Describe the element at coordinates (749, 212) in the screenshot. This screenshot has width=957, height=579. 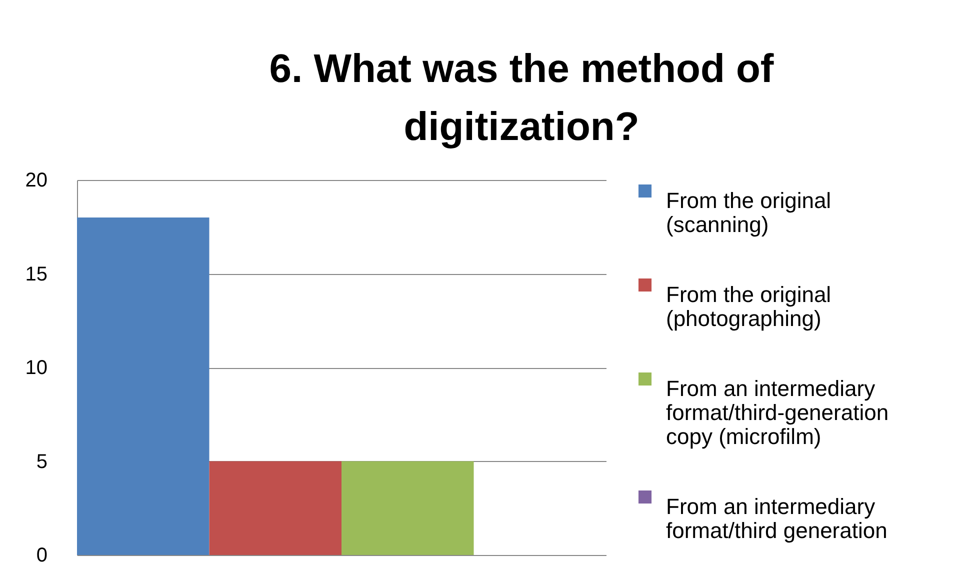
I see `legend-label: From the original (scanning)` at that location.